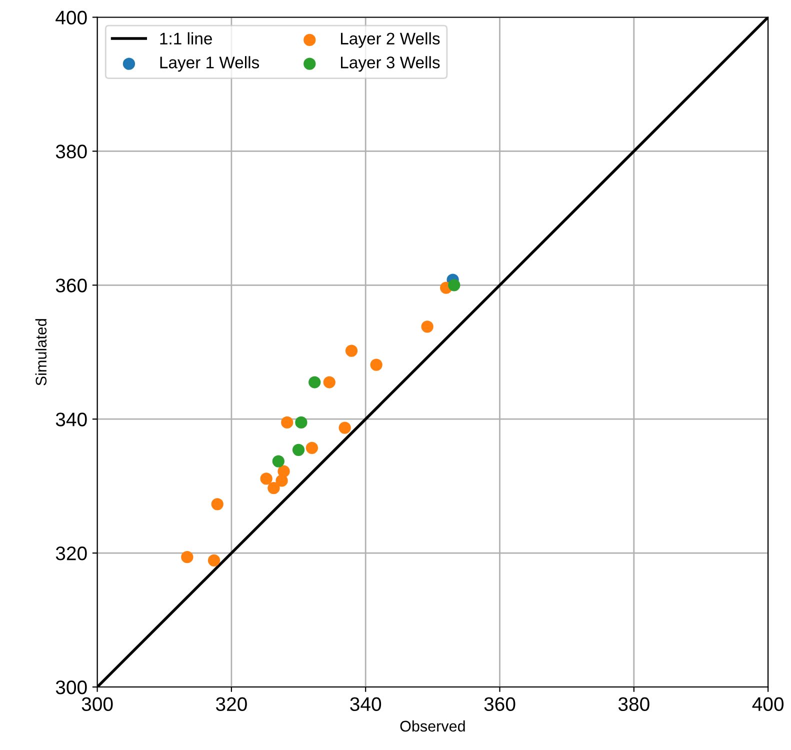 Image resolution: width=791 pixels, height=750 pixels. Describe the element at coordinates (186, 38) in the screenshot. I see `legend-label: 1:1 line` at that location.